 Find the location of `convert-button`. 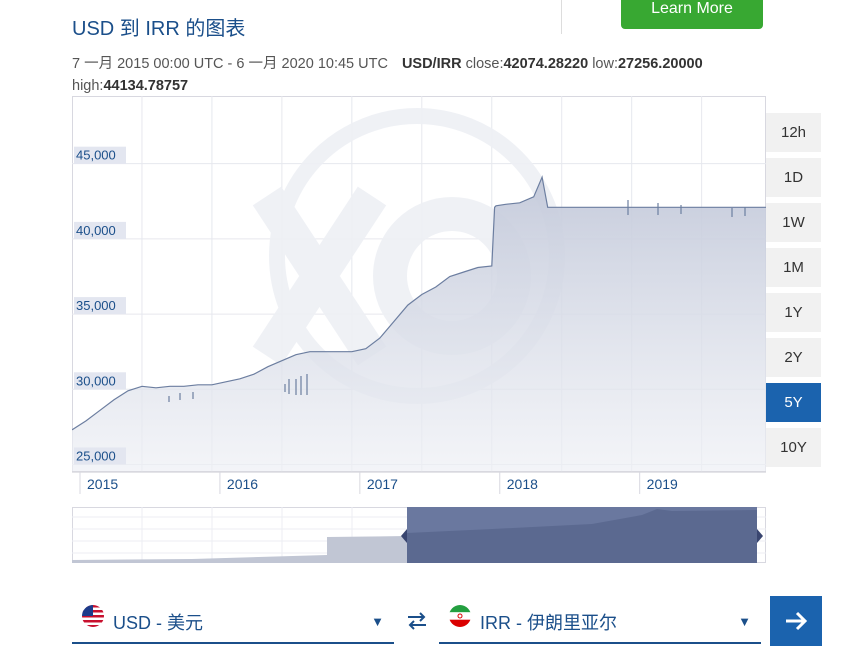

convert-button is located at coordinates (796, 621).